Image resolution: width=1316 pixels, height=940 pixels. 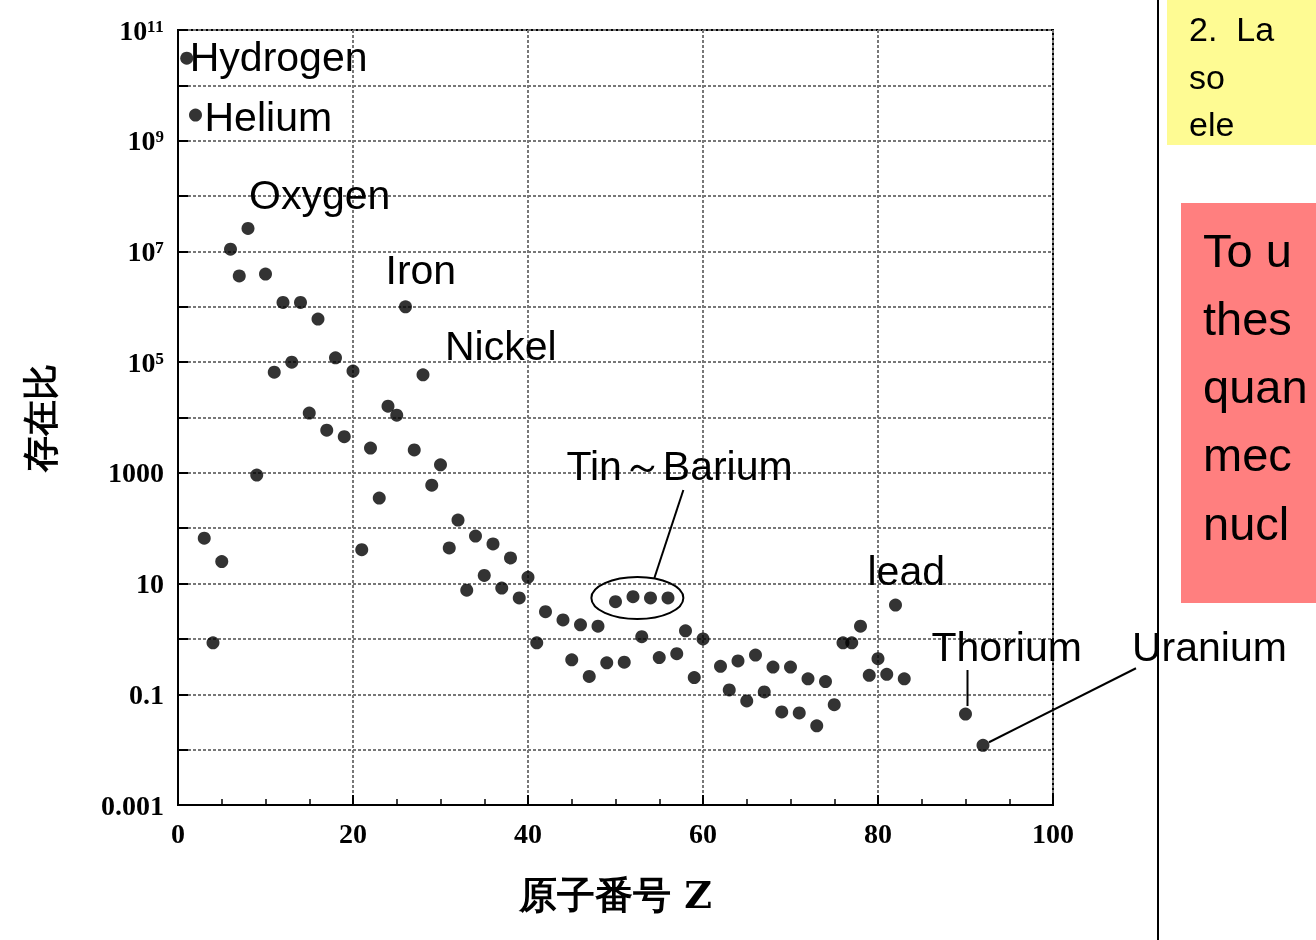 I want to click on y-tick-label: 0.001, so click(x=132, y=805).